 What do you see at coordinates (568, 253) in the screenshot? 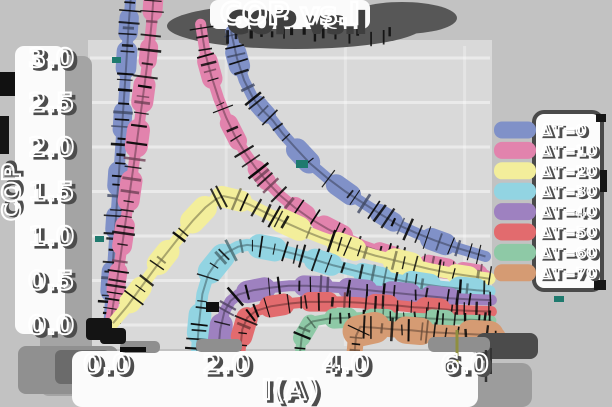
I see `legend-label: ΔT=60` at bounding box center [568, 253].